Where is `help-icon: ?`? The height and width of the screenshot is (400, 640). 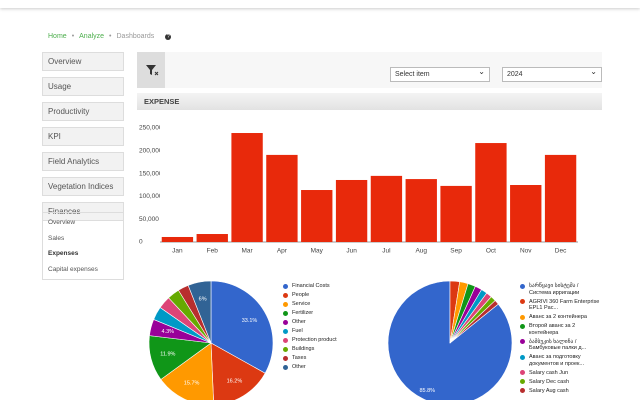 help-icon: ? is located at coordinates (168, 36).